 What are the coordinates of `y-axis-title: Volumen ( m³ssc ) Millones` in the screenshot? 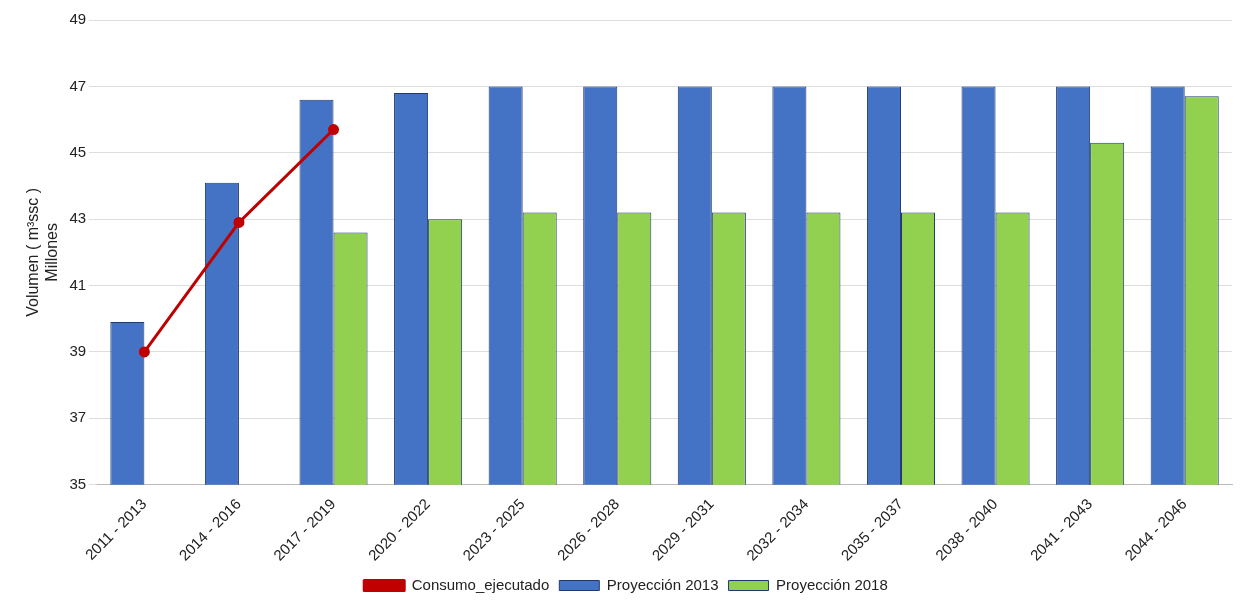 It's located at (42, 252).